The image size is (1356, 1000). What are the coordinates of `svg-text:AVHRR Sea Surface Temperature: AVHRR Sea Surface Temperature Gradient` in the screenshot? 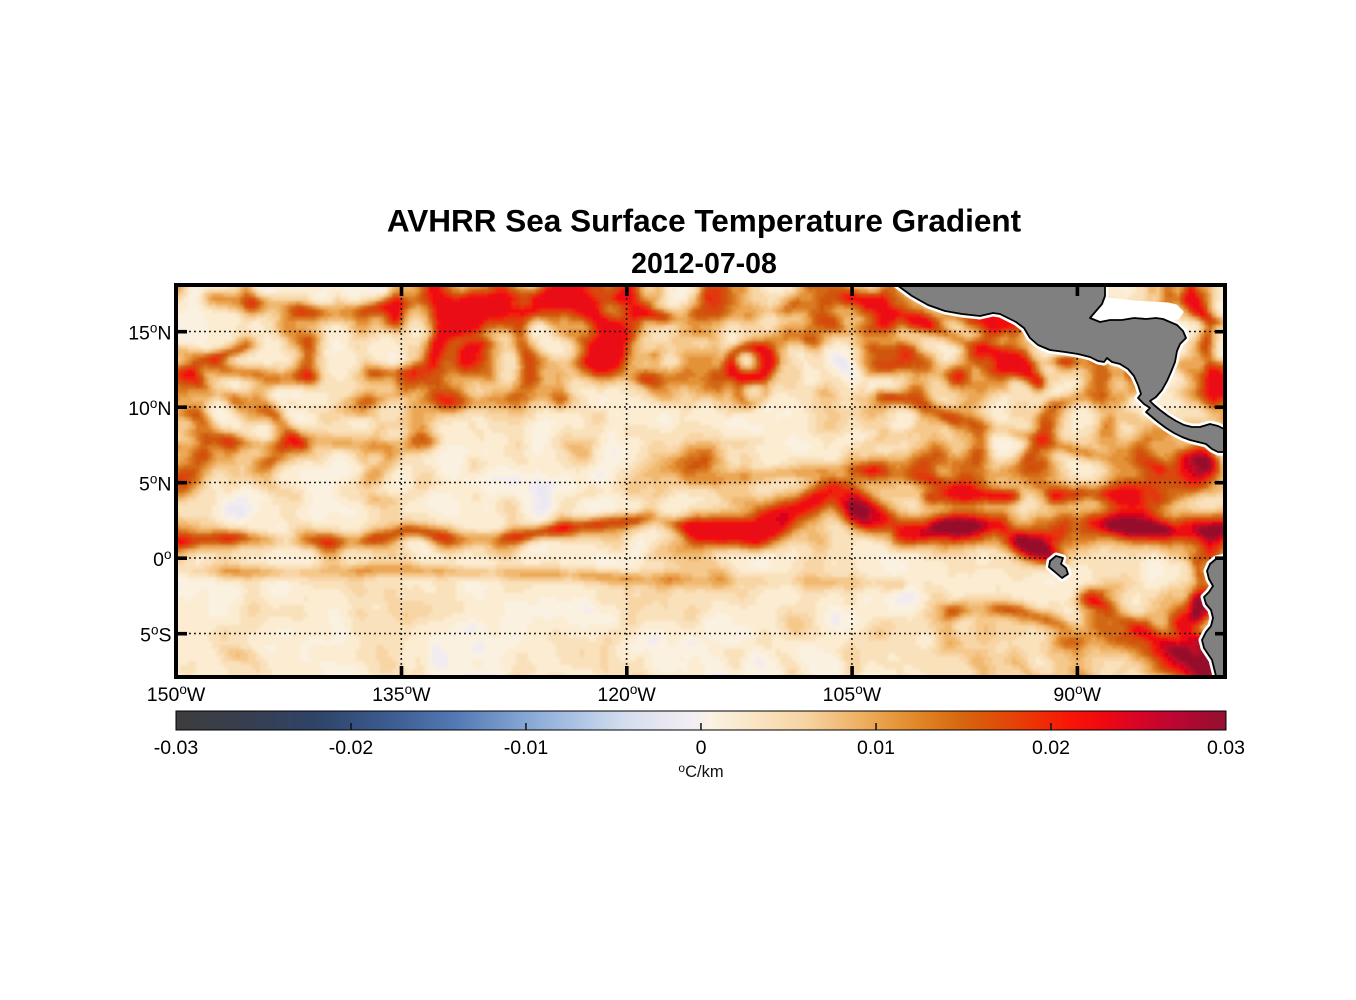 It's located at (704, 221).